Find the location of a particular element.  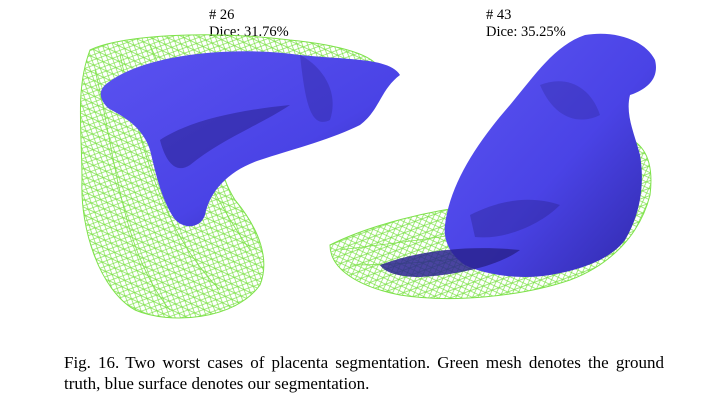

case-43-dice-score: Dice: 35.25% is located at coordinates (526, 32).